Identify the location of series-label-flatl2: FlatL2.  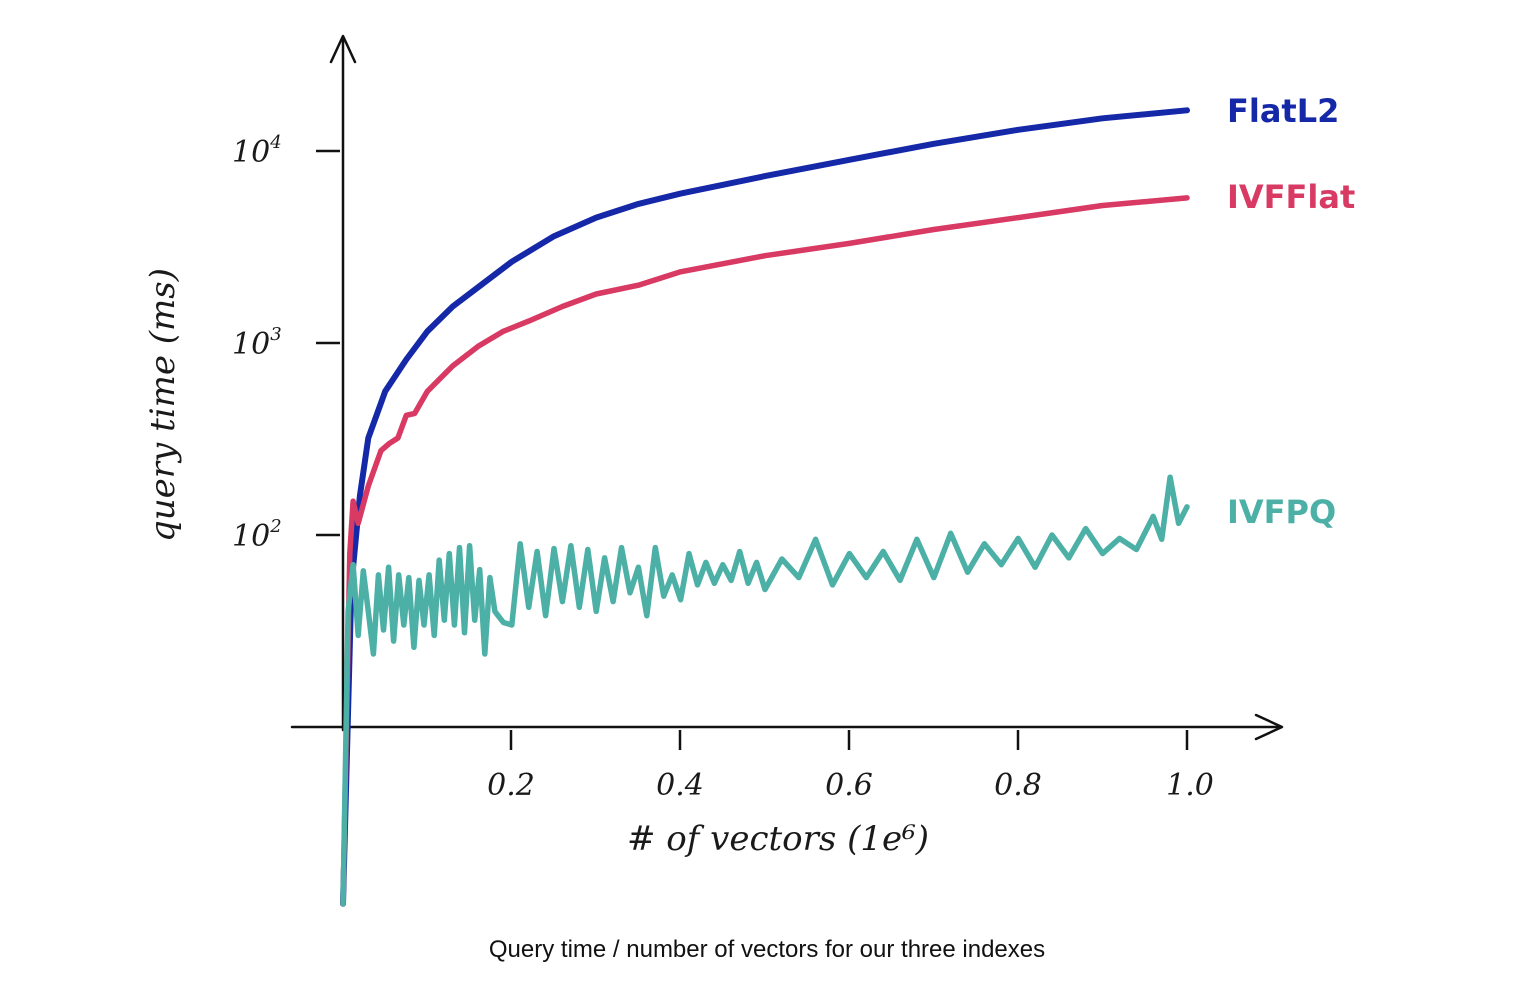
(1283, 111).